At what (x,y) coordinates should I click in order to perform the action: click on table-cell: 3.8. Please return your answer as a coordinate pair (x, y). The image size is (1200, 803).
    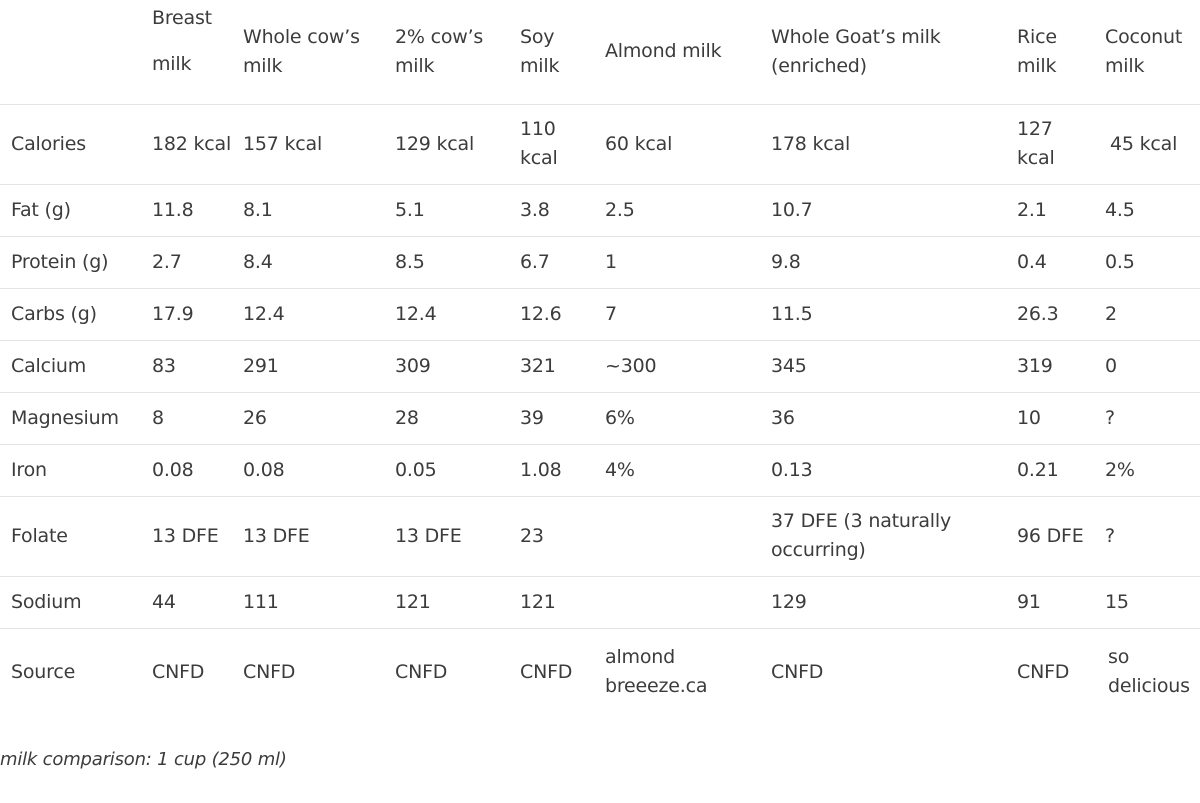
    Looking at the image, I should click on (535, 209).